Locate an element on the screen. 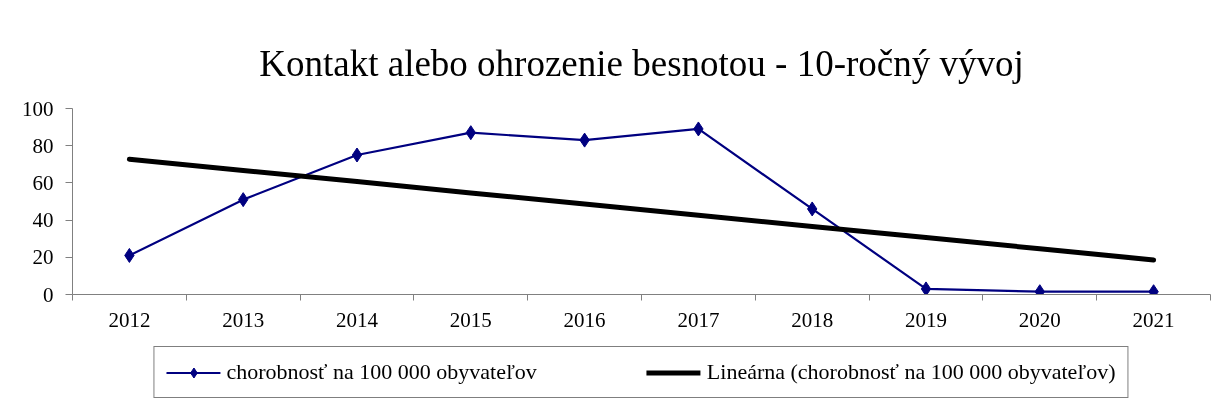  y-tick-label: 20 is located at coordinates (43, 257).